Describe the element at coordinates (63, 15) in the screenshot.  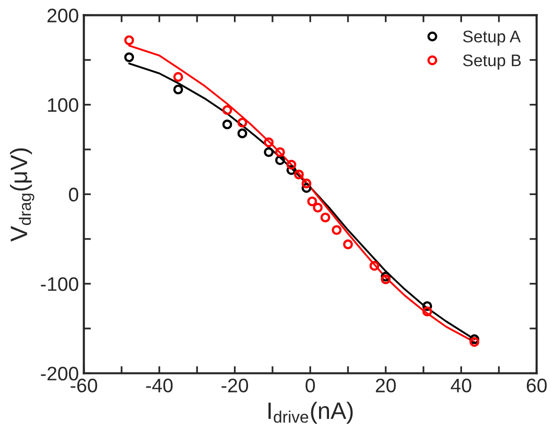
I see `y-tick-label: 200` at that location.